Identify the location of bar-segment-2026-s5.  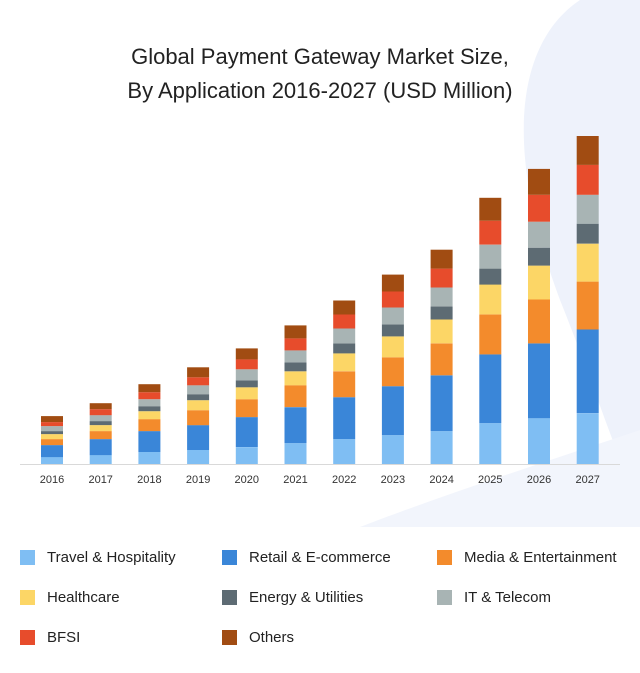
(539, 234).